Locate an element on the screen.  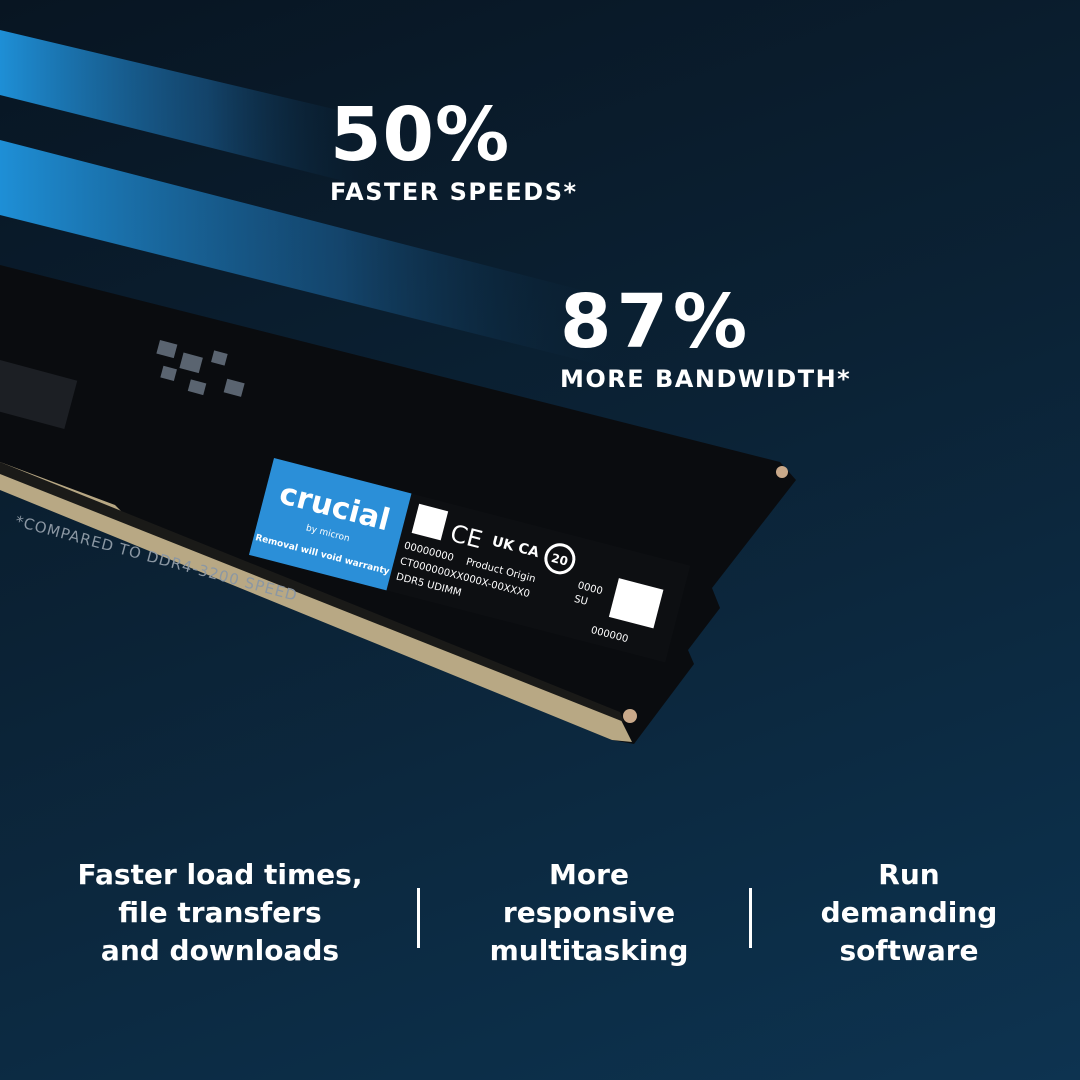
stat-bandwidth: 87% MORE BANDWIDTH* is located at coordinates (705, 338).